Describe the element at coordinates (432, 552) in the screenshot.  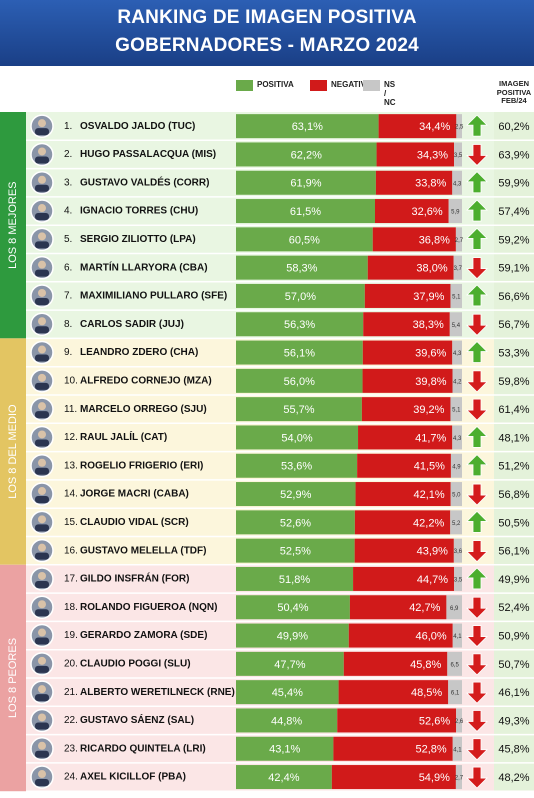
I see `label-negativa: 43,9%` at that location.